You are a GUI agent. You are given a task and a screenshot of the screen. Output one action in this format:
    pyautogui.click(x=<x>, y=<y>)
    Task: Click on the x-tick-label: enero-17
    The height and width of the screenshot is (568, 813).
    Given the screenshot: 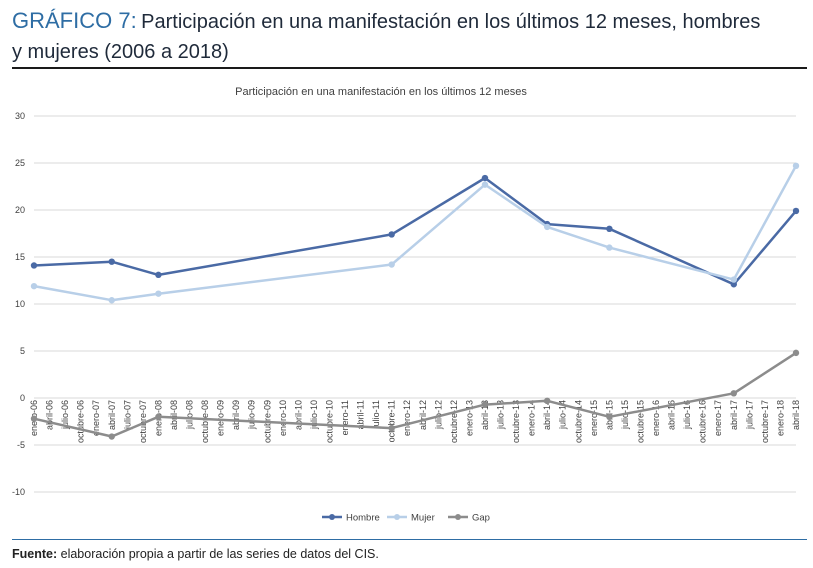 What is the action you would take?
    pyautogui.click(x=718, y=418)
    